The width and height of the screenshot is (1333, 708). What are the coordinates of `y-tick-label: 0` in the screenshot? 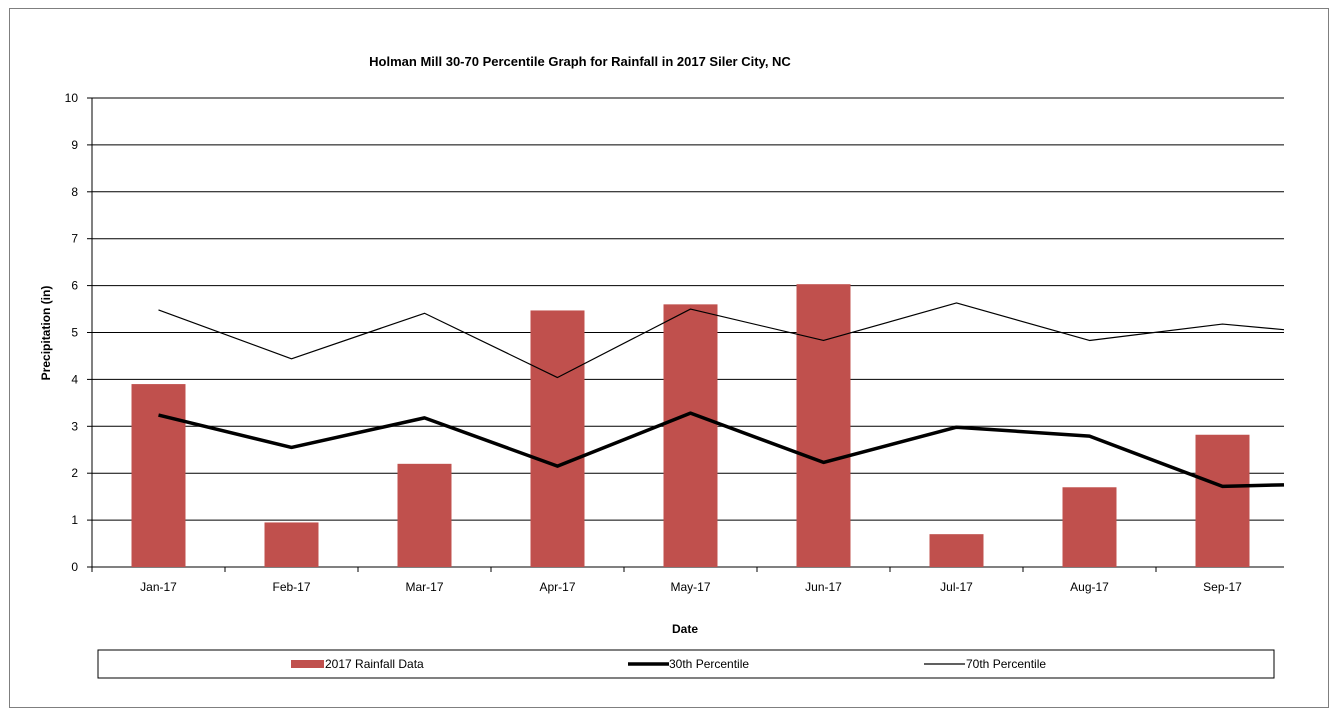 It's located at (74, 567).